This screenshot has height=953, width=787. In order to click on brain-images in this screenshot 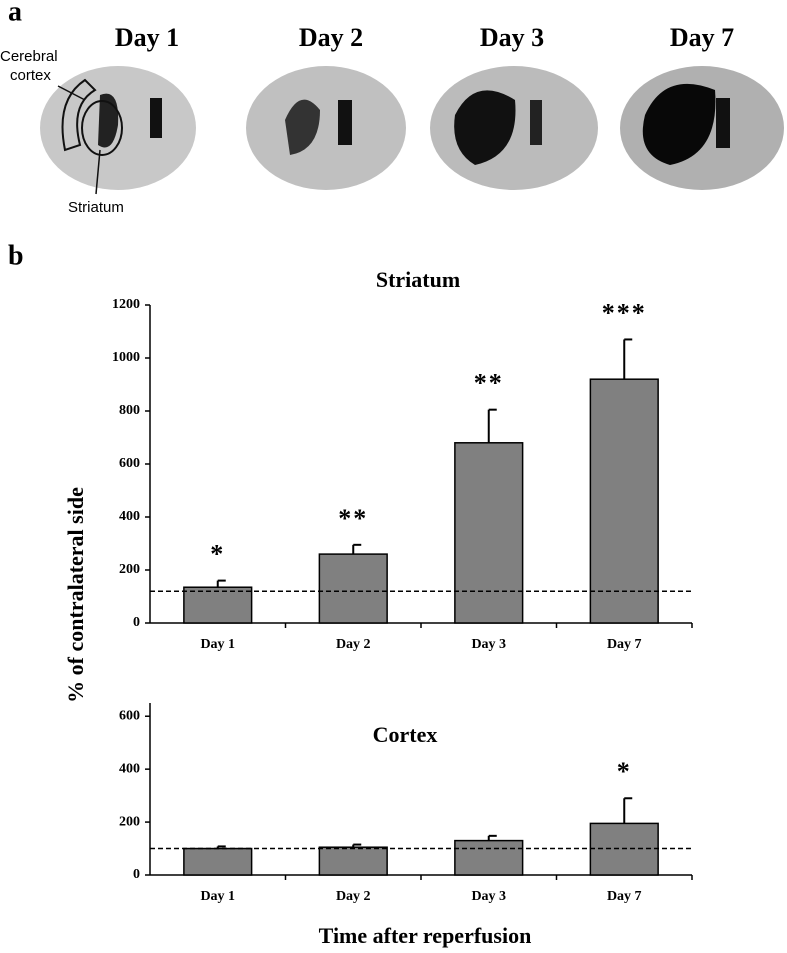, I will do `click(412, 128)`.